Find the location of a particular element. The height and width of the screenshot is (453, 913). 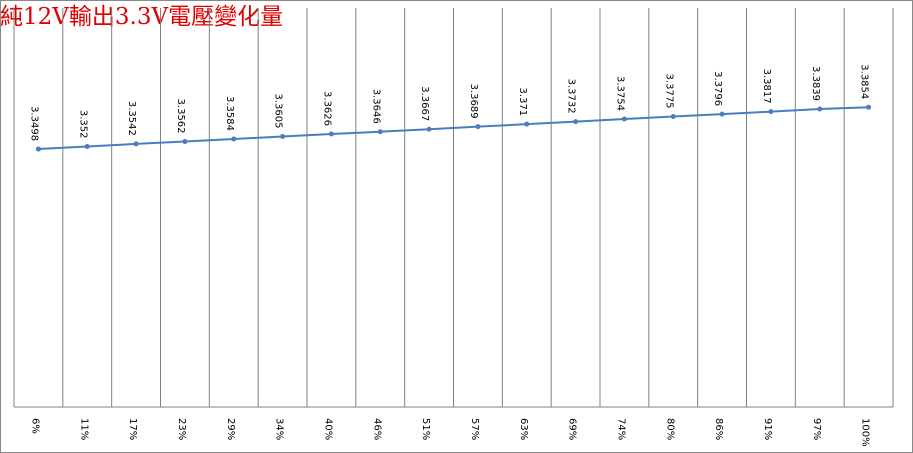

x-tick-label: 97% is located at coordinates (816, 429).